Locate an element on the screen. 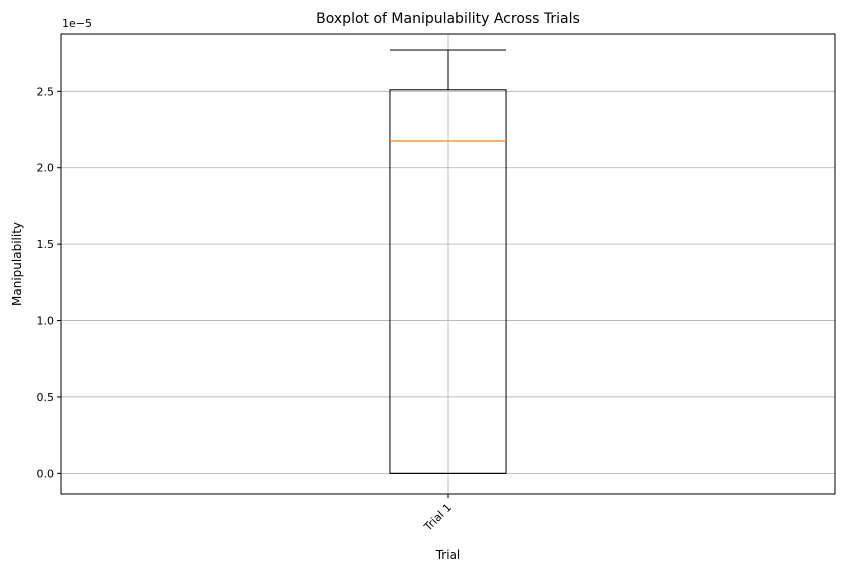 Image resolution: width=846 pixels, height=573 pixels. y-tick-label: 1.5 is located at coordinates (46, 244).